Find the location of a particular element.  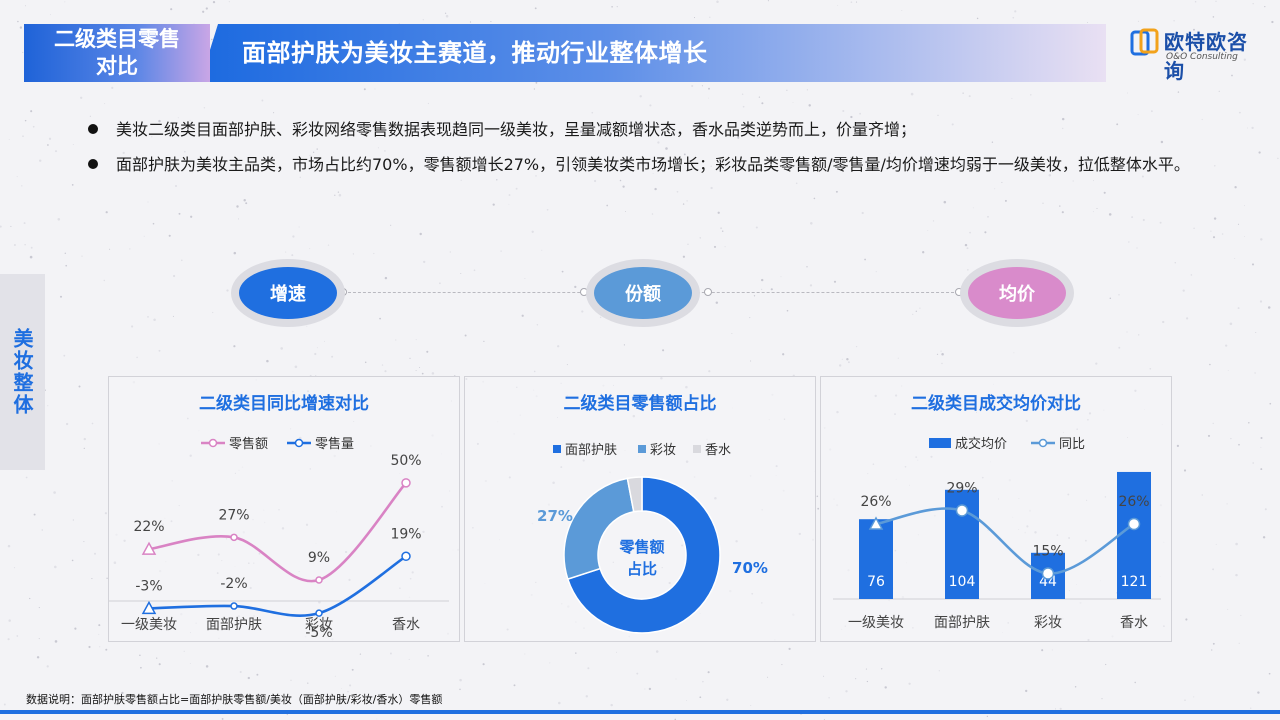

pill-share-label: 份额 is located at coordinates (643, 293).